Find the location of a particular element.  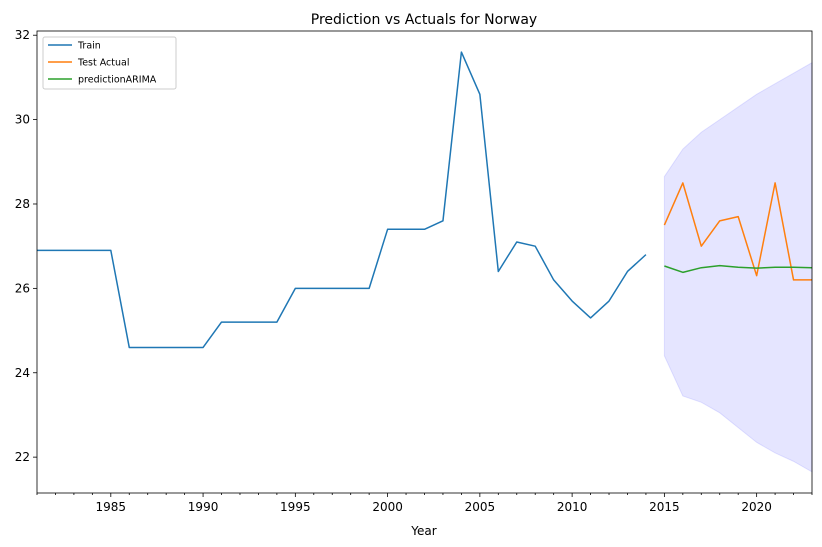

series-line-predictionarima is located at coordinates (738, 269).